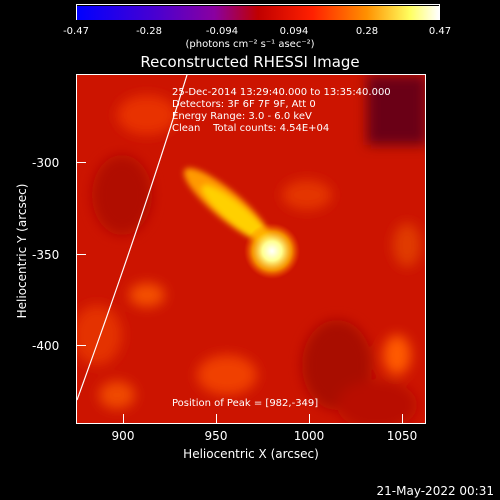 The image size is (500, 500). What do you see at coordinates (76, 31) in the screenshot?
I see `colorbar-tick-label: -0.47` at bounding box center [76, 31].